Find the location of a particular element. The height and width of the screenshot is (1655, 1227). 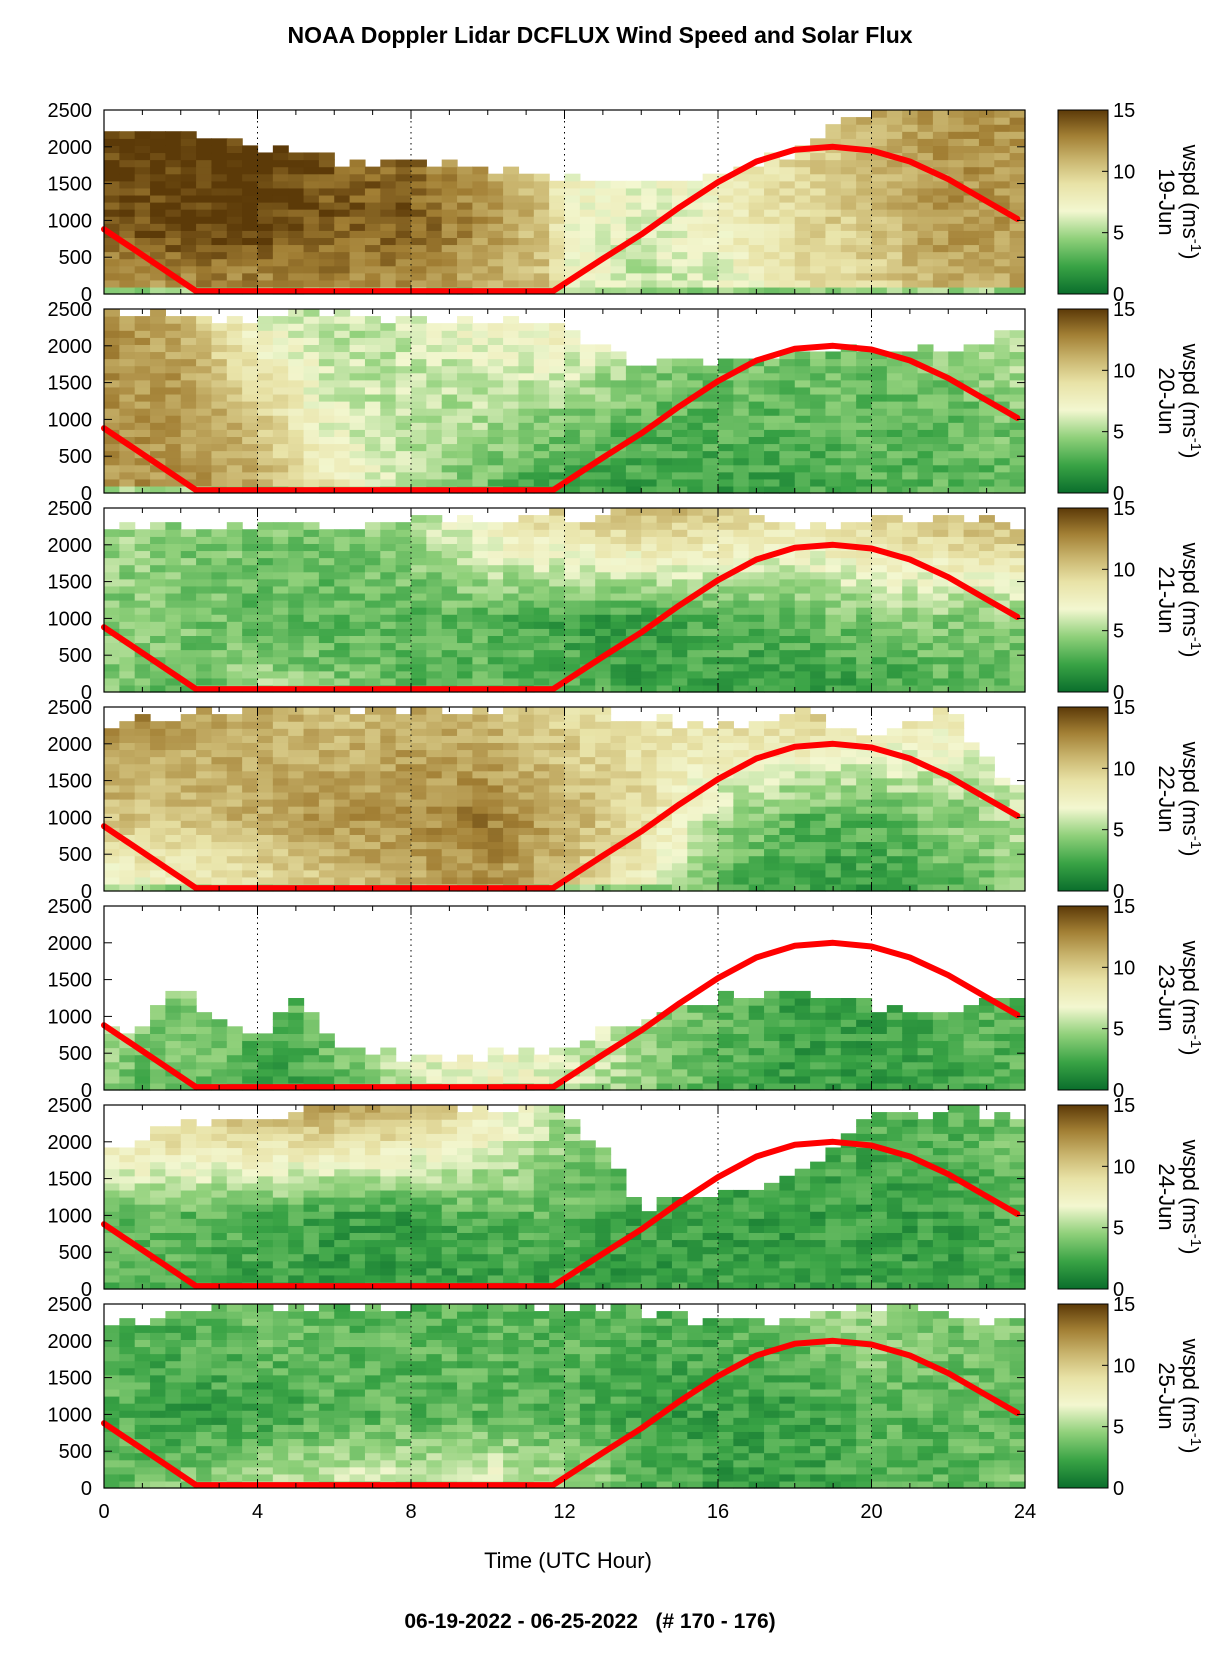

colorbar-label-units: wspd (ms-1) is located at coordinates (1191, 401).